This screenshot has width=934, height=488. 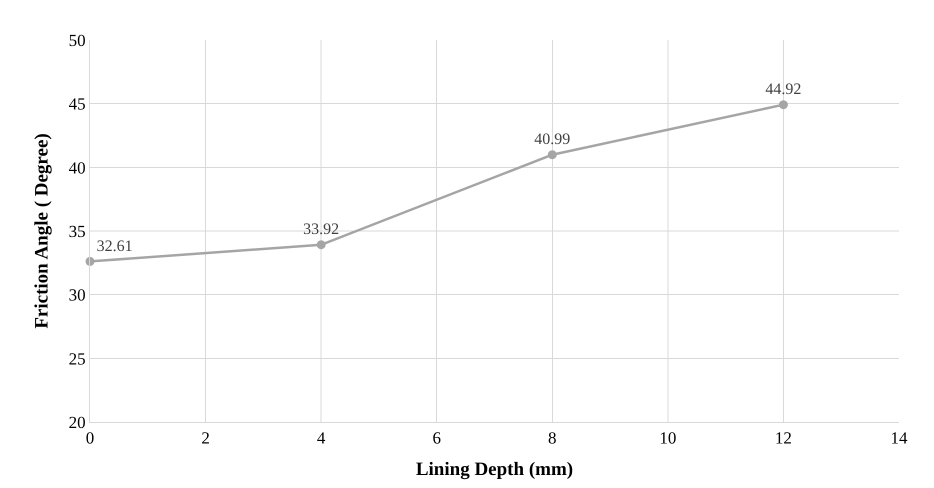 I want to click on data-label: 32.61, so click(x=114, y=246).